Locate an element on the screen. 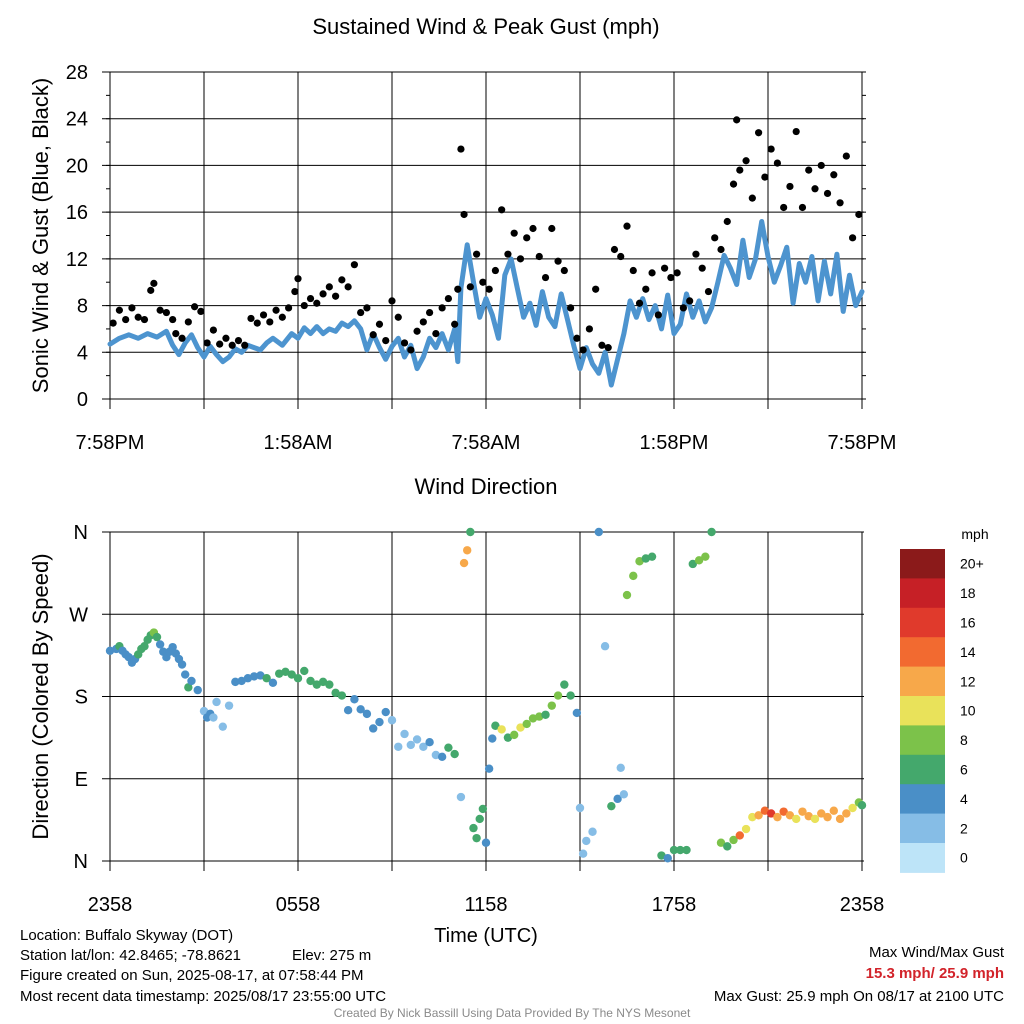  colorbar-label: 8 is located at coordinates (964, 740).